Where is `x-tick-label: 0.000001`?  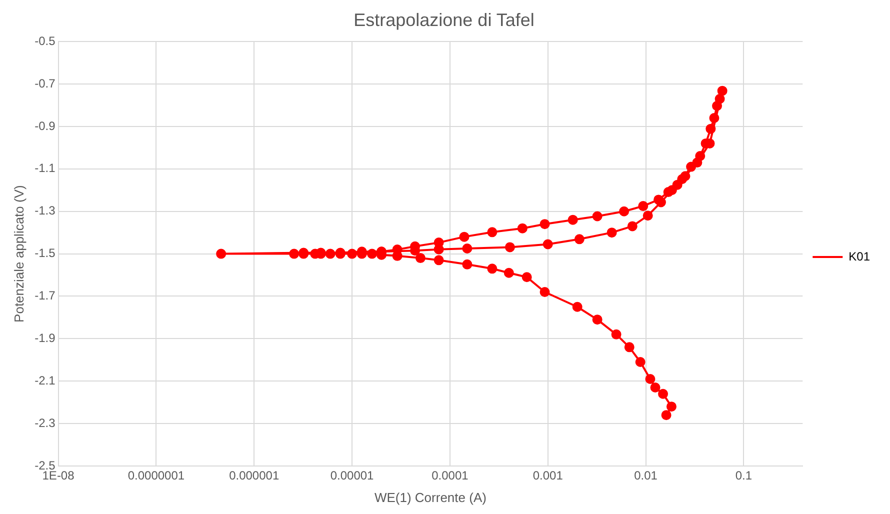
x-tick-label: 0.000001 is located at coordinates (254, 475).